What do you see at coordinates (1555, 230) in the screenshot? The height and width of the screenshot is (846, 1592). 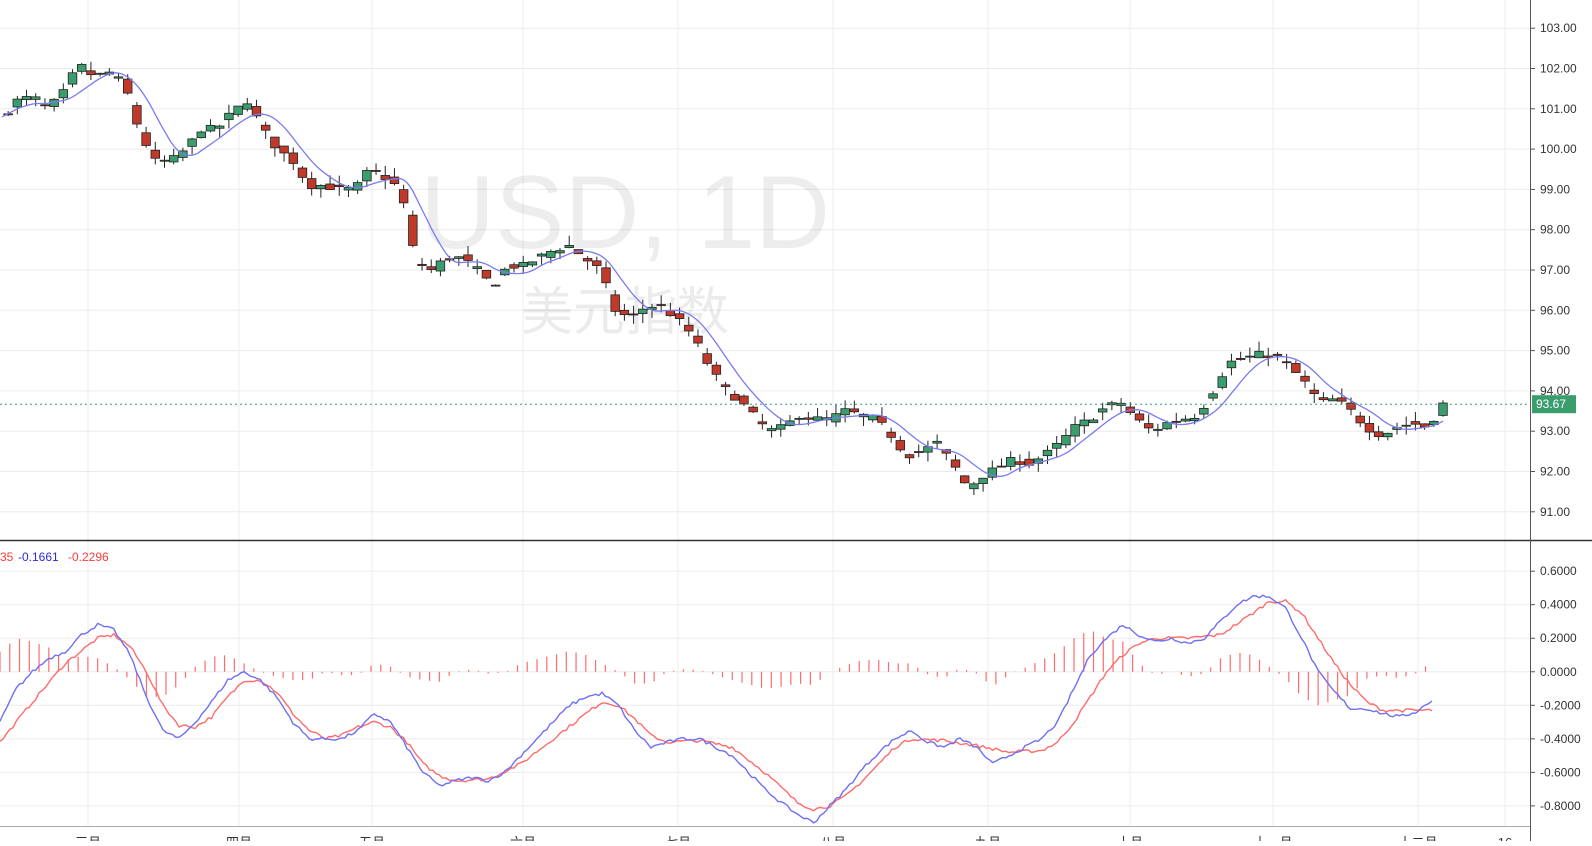 I see `price-tick-label: 98.00` at bounding box center [1555, 230].